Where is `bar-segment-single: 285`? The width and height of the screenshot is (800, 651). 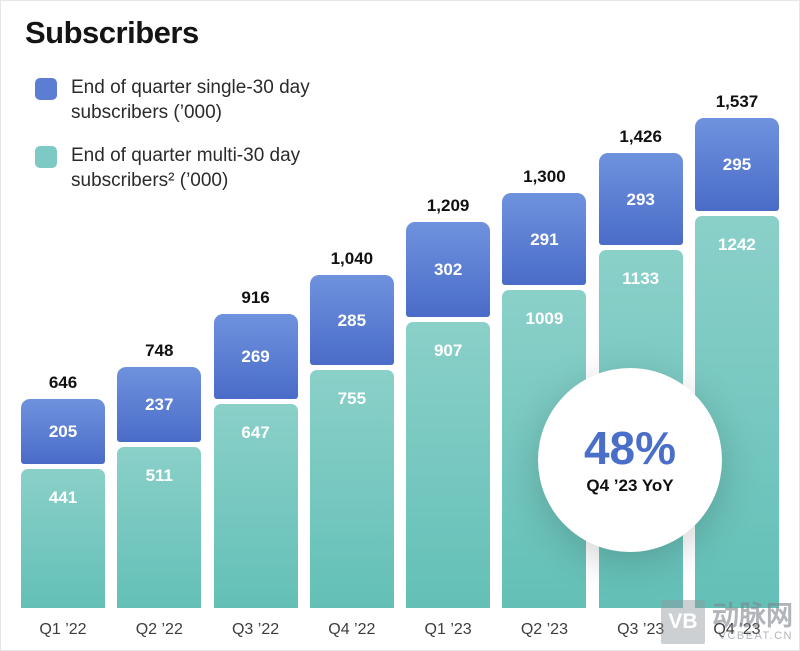 bar-segment-single: 285 is located at coordinates (351, 320).